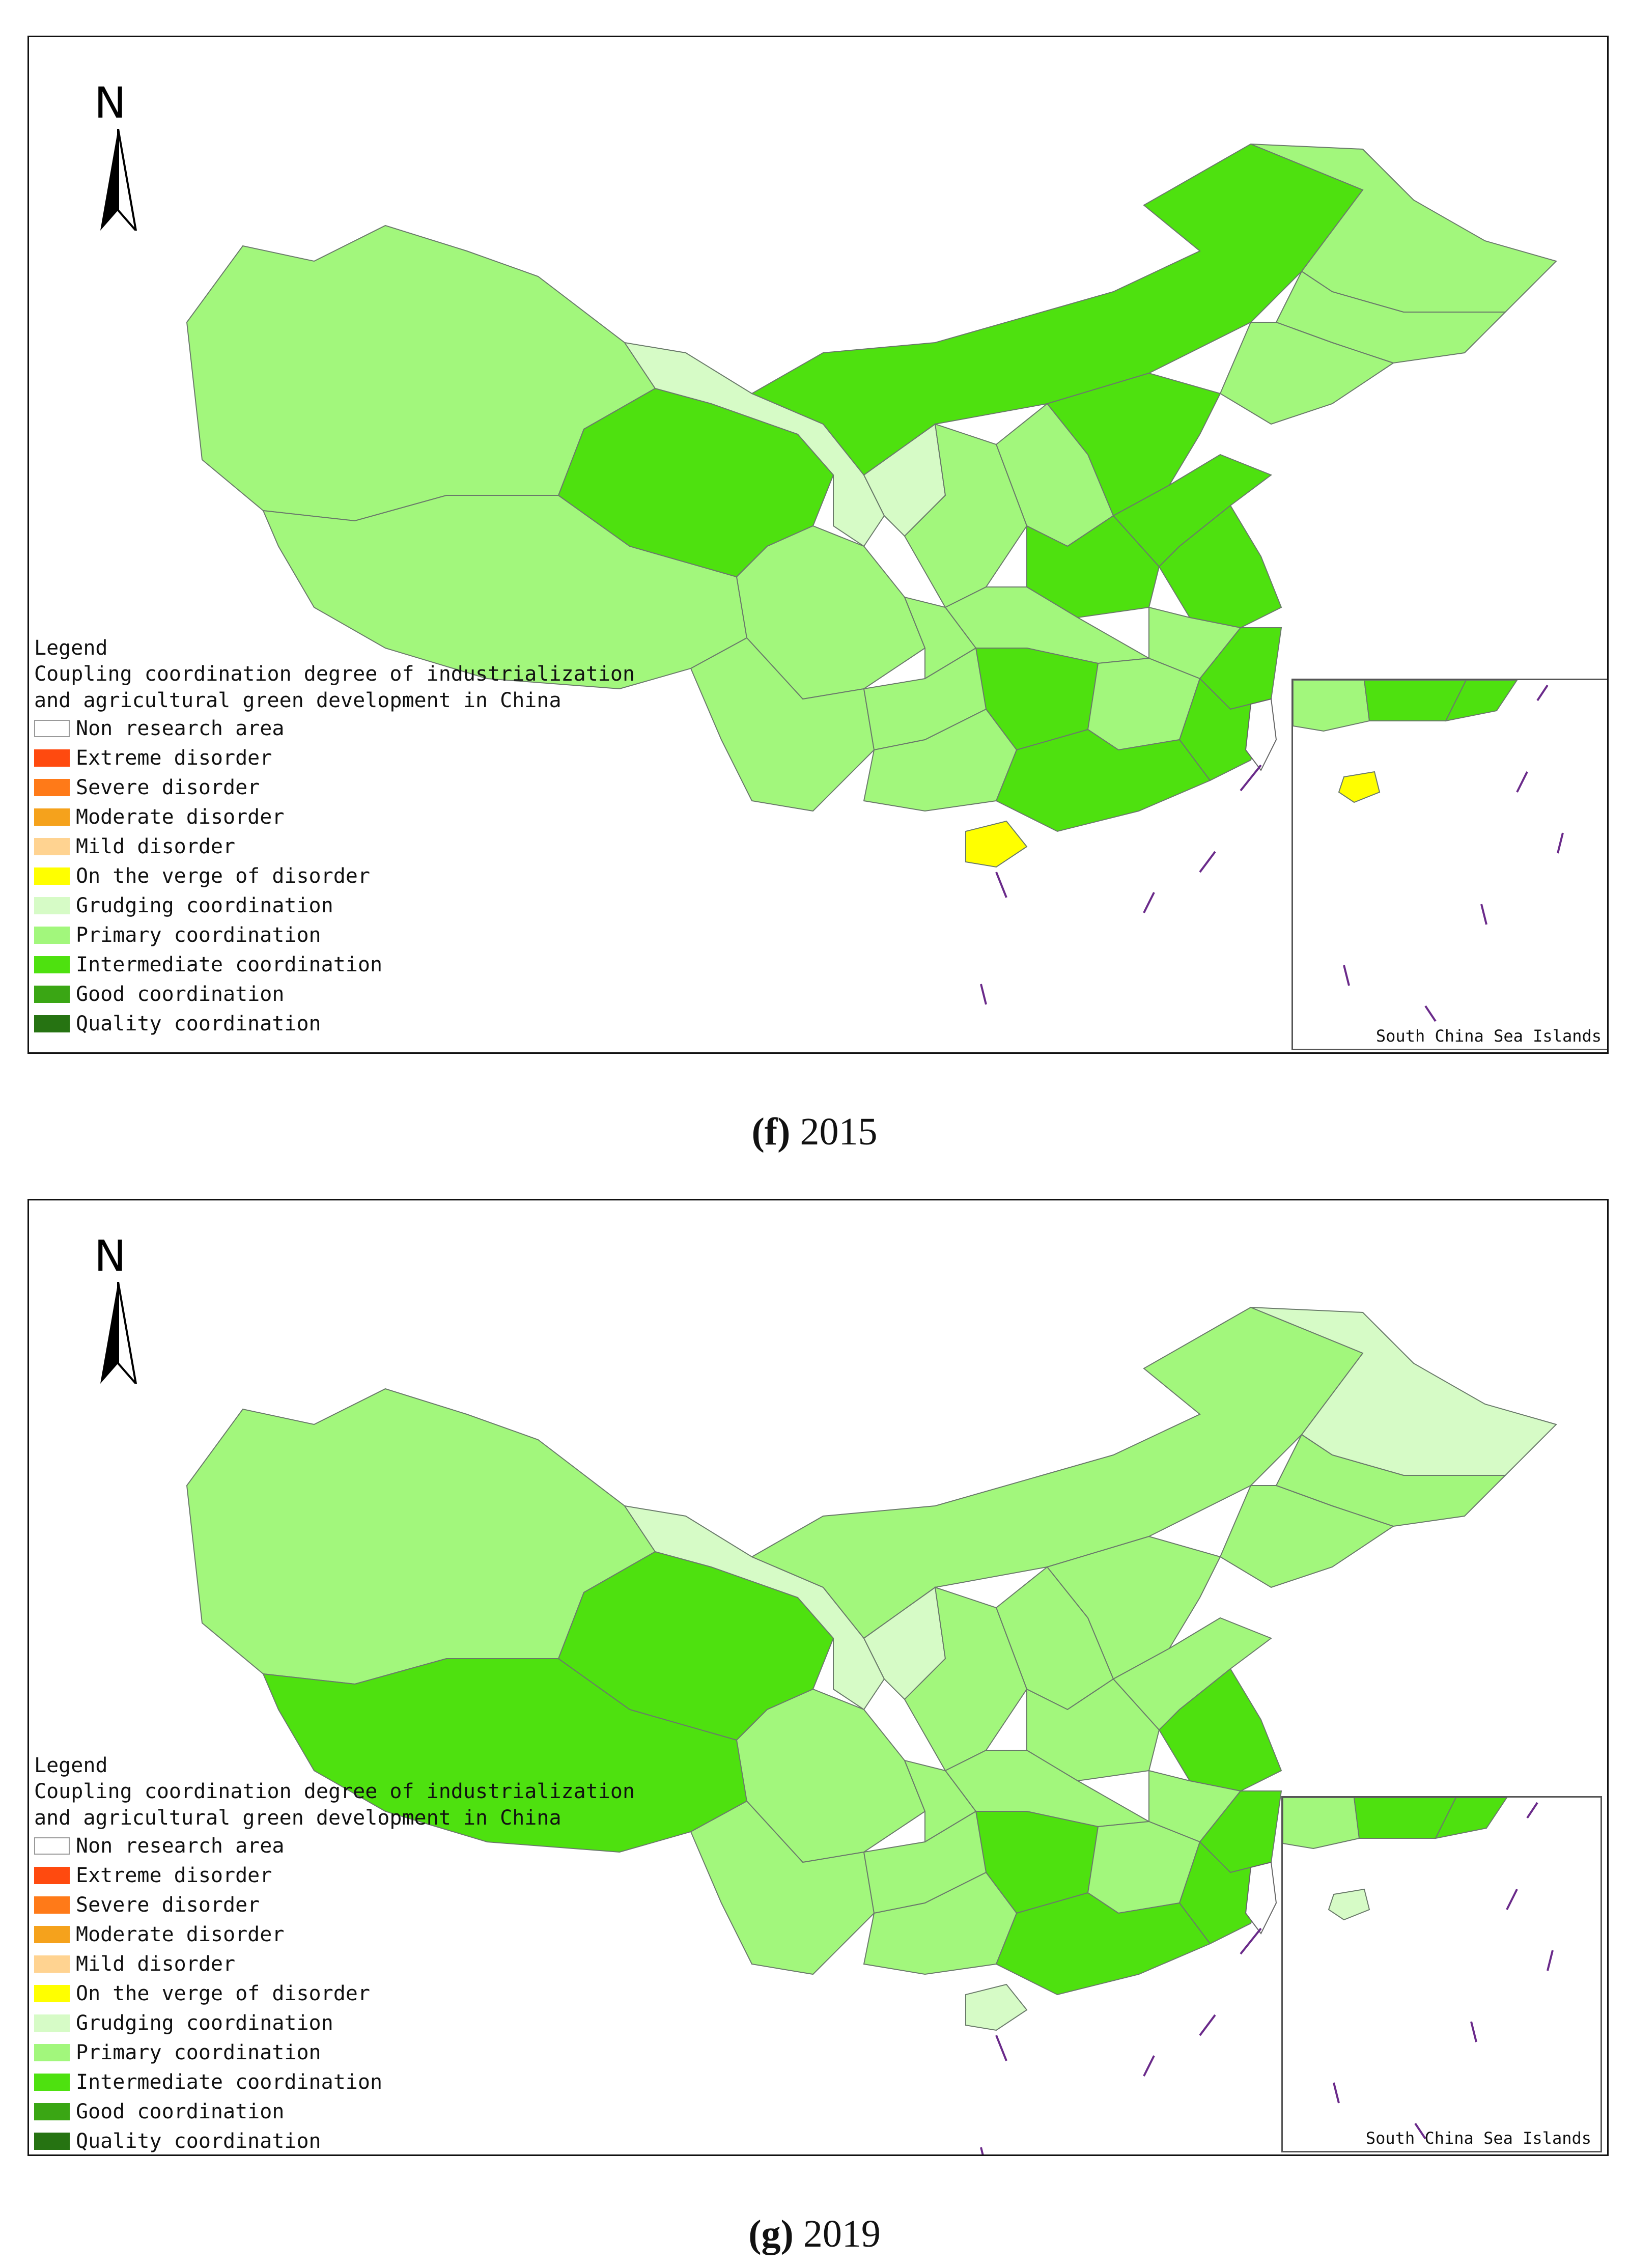  Describe the element at coordinates (334, 1024) in the screenshot. I see `legend-item: Quality coordination` at that location.